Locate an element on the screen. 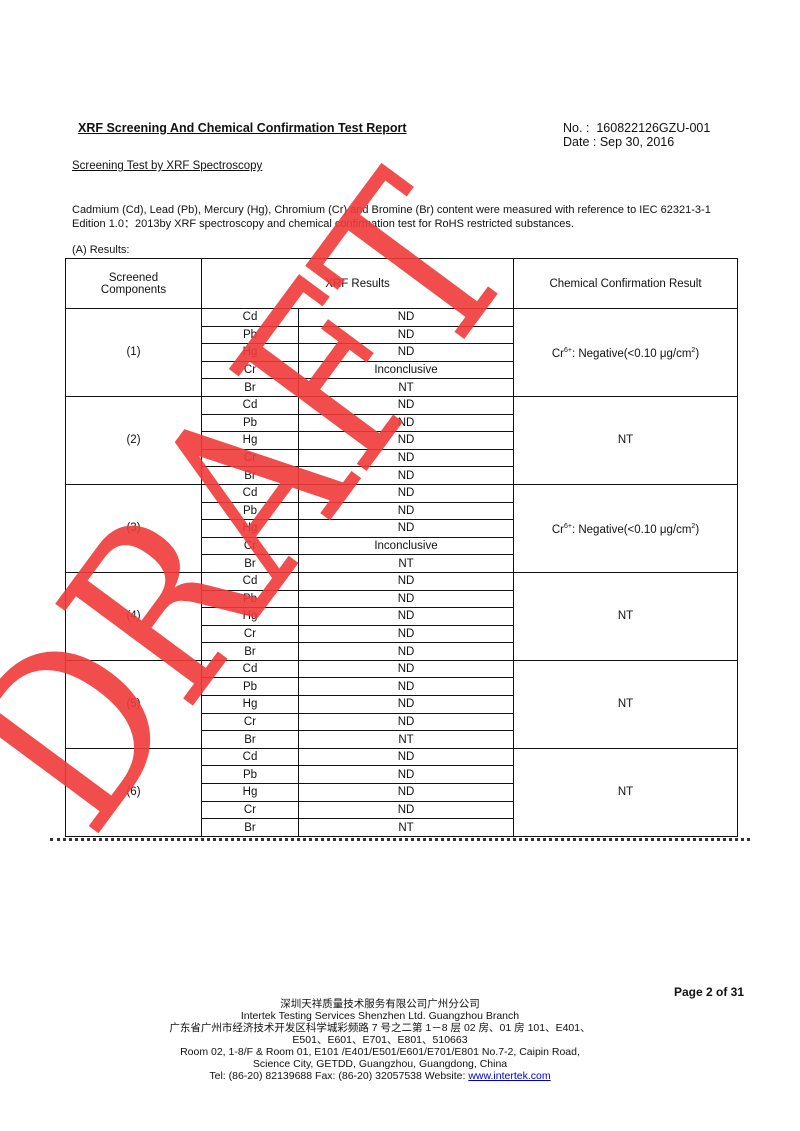 The image size is (800, 1131). table-row: (6) Cd ND NT is located at coordinates (401, 792).